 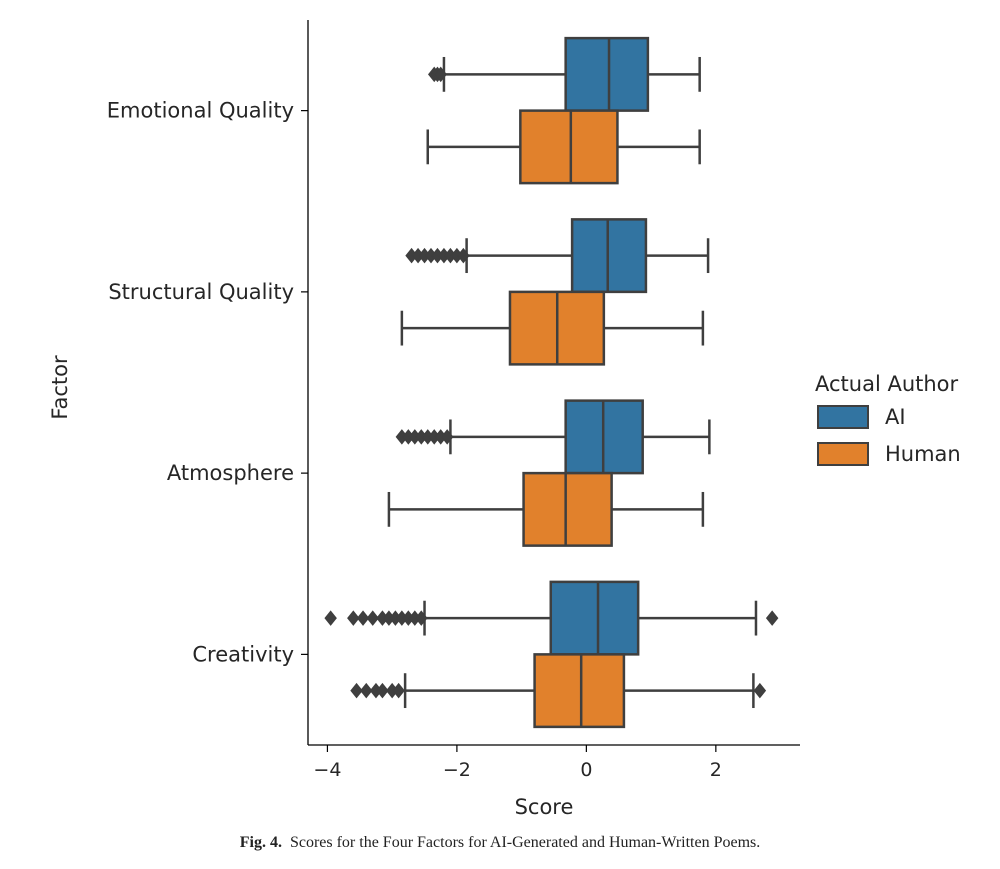 I want to click on y-category-label: Creativity, so click(x=243, y=654).